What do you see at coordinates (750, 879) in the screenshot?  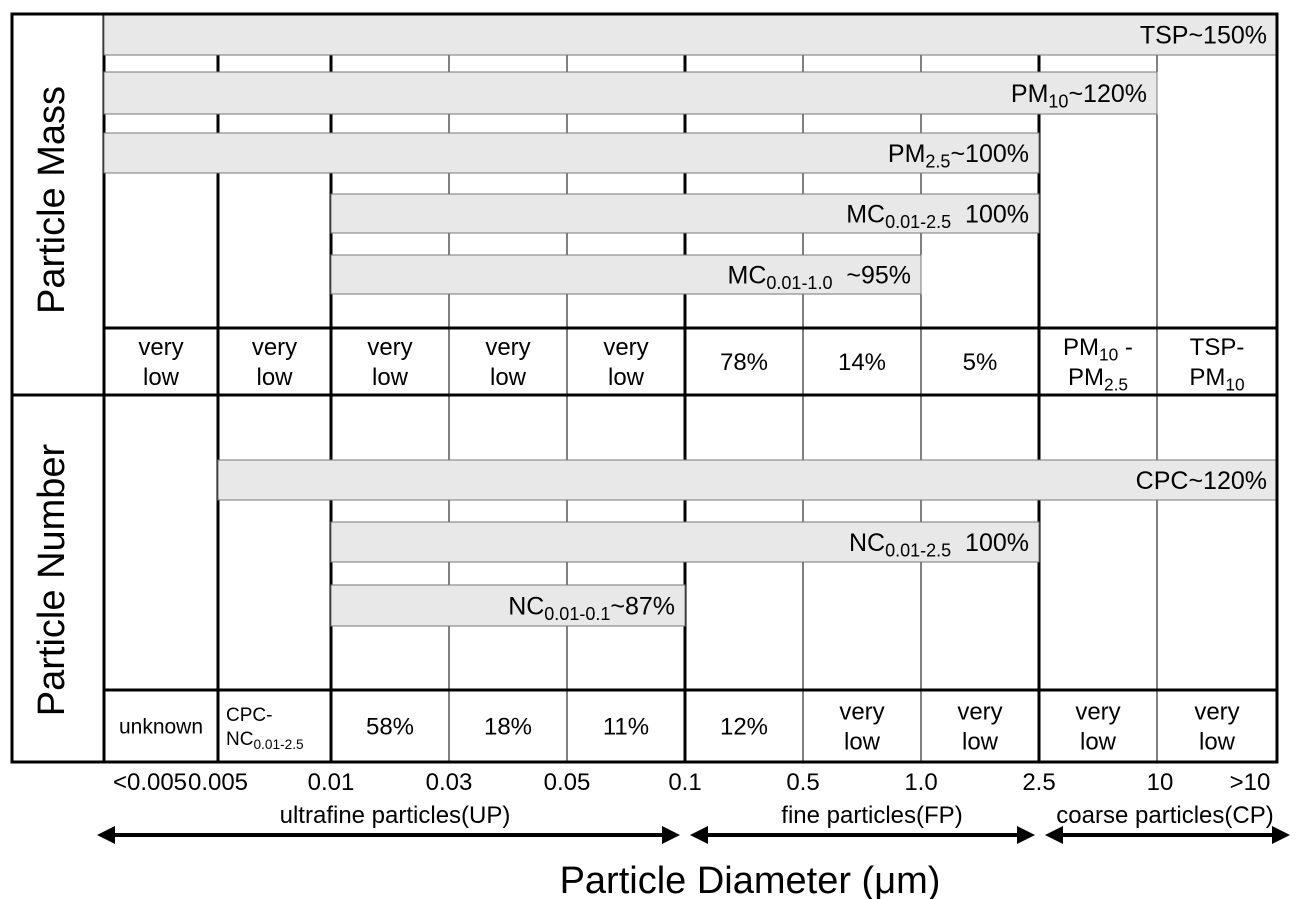 I see `axis-title: Particle Diameter (μm)` at bounding box center [750, 879].